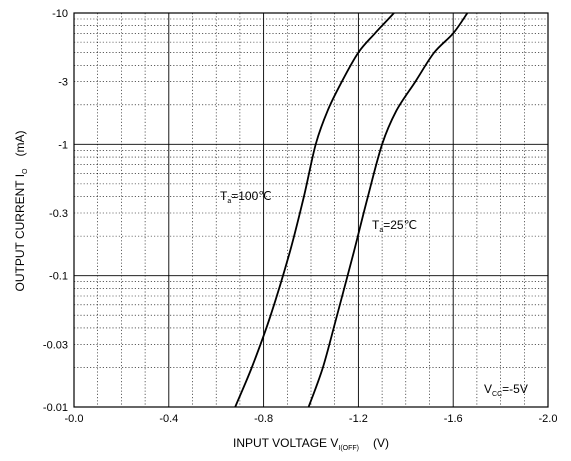 The image size is (571, 461). What do you see at coordinates (20, 233) in the screenshot?
I see `y-axis-label-main: OUTPUT CURRENT I` at bounding box center [20, 233].